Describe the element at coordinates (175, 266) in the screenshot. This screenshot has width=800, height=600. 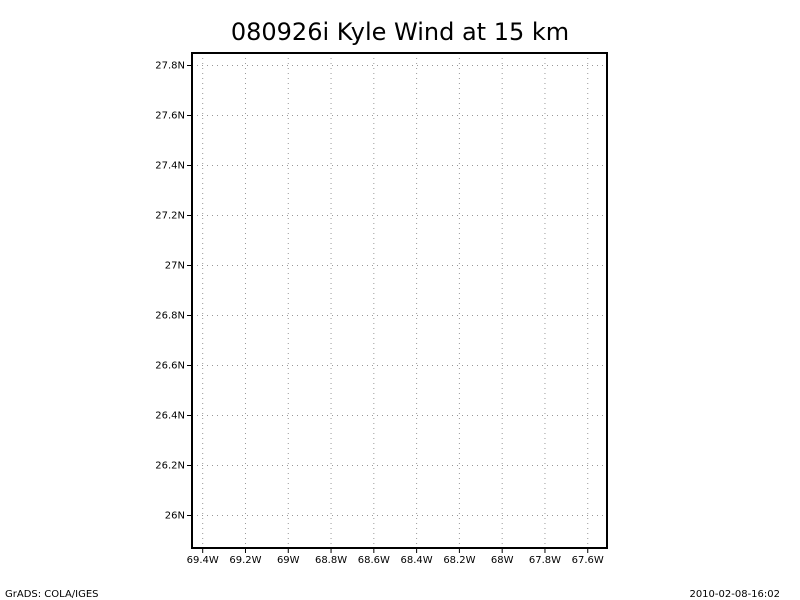
I see `y-tick-label: 27N` at that location.